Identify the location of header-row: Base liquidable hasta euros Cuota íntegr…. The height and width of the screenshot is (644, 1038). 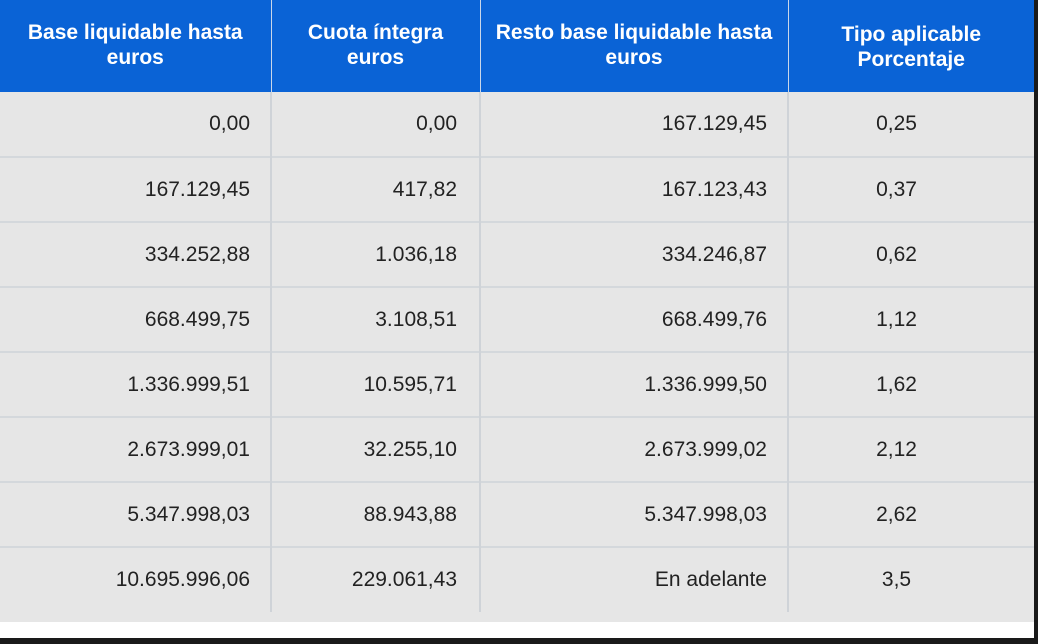
(517, 46).